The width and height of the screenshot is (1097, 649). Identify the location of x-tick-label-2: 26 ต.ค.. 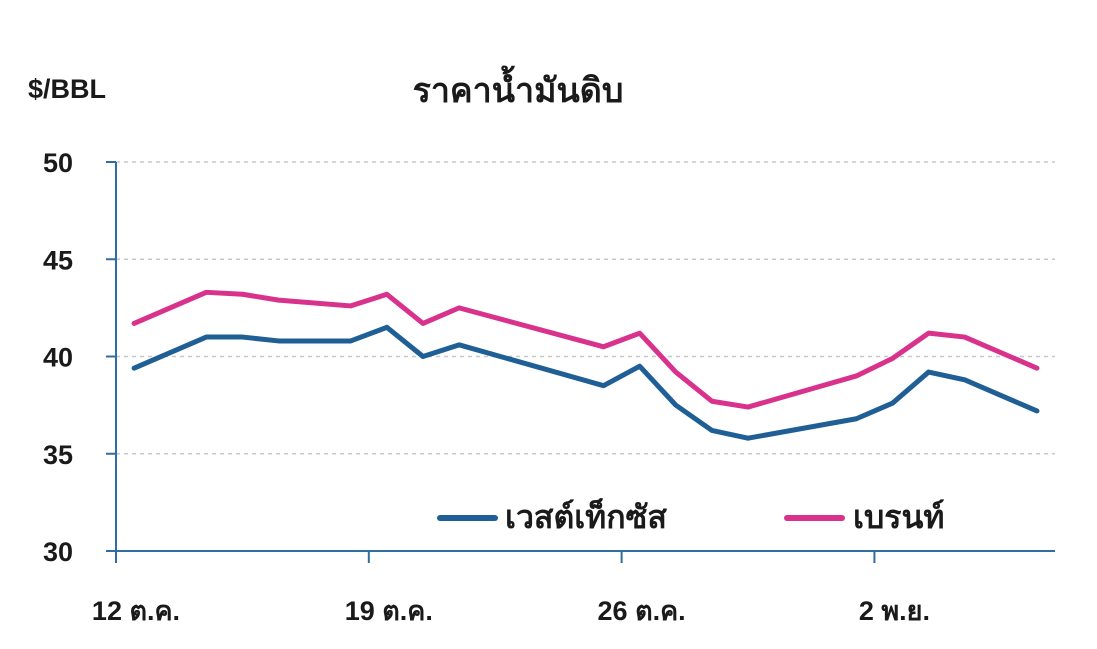
(642, 611).